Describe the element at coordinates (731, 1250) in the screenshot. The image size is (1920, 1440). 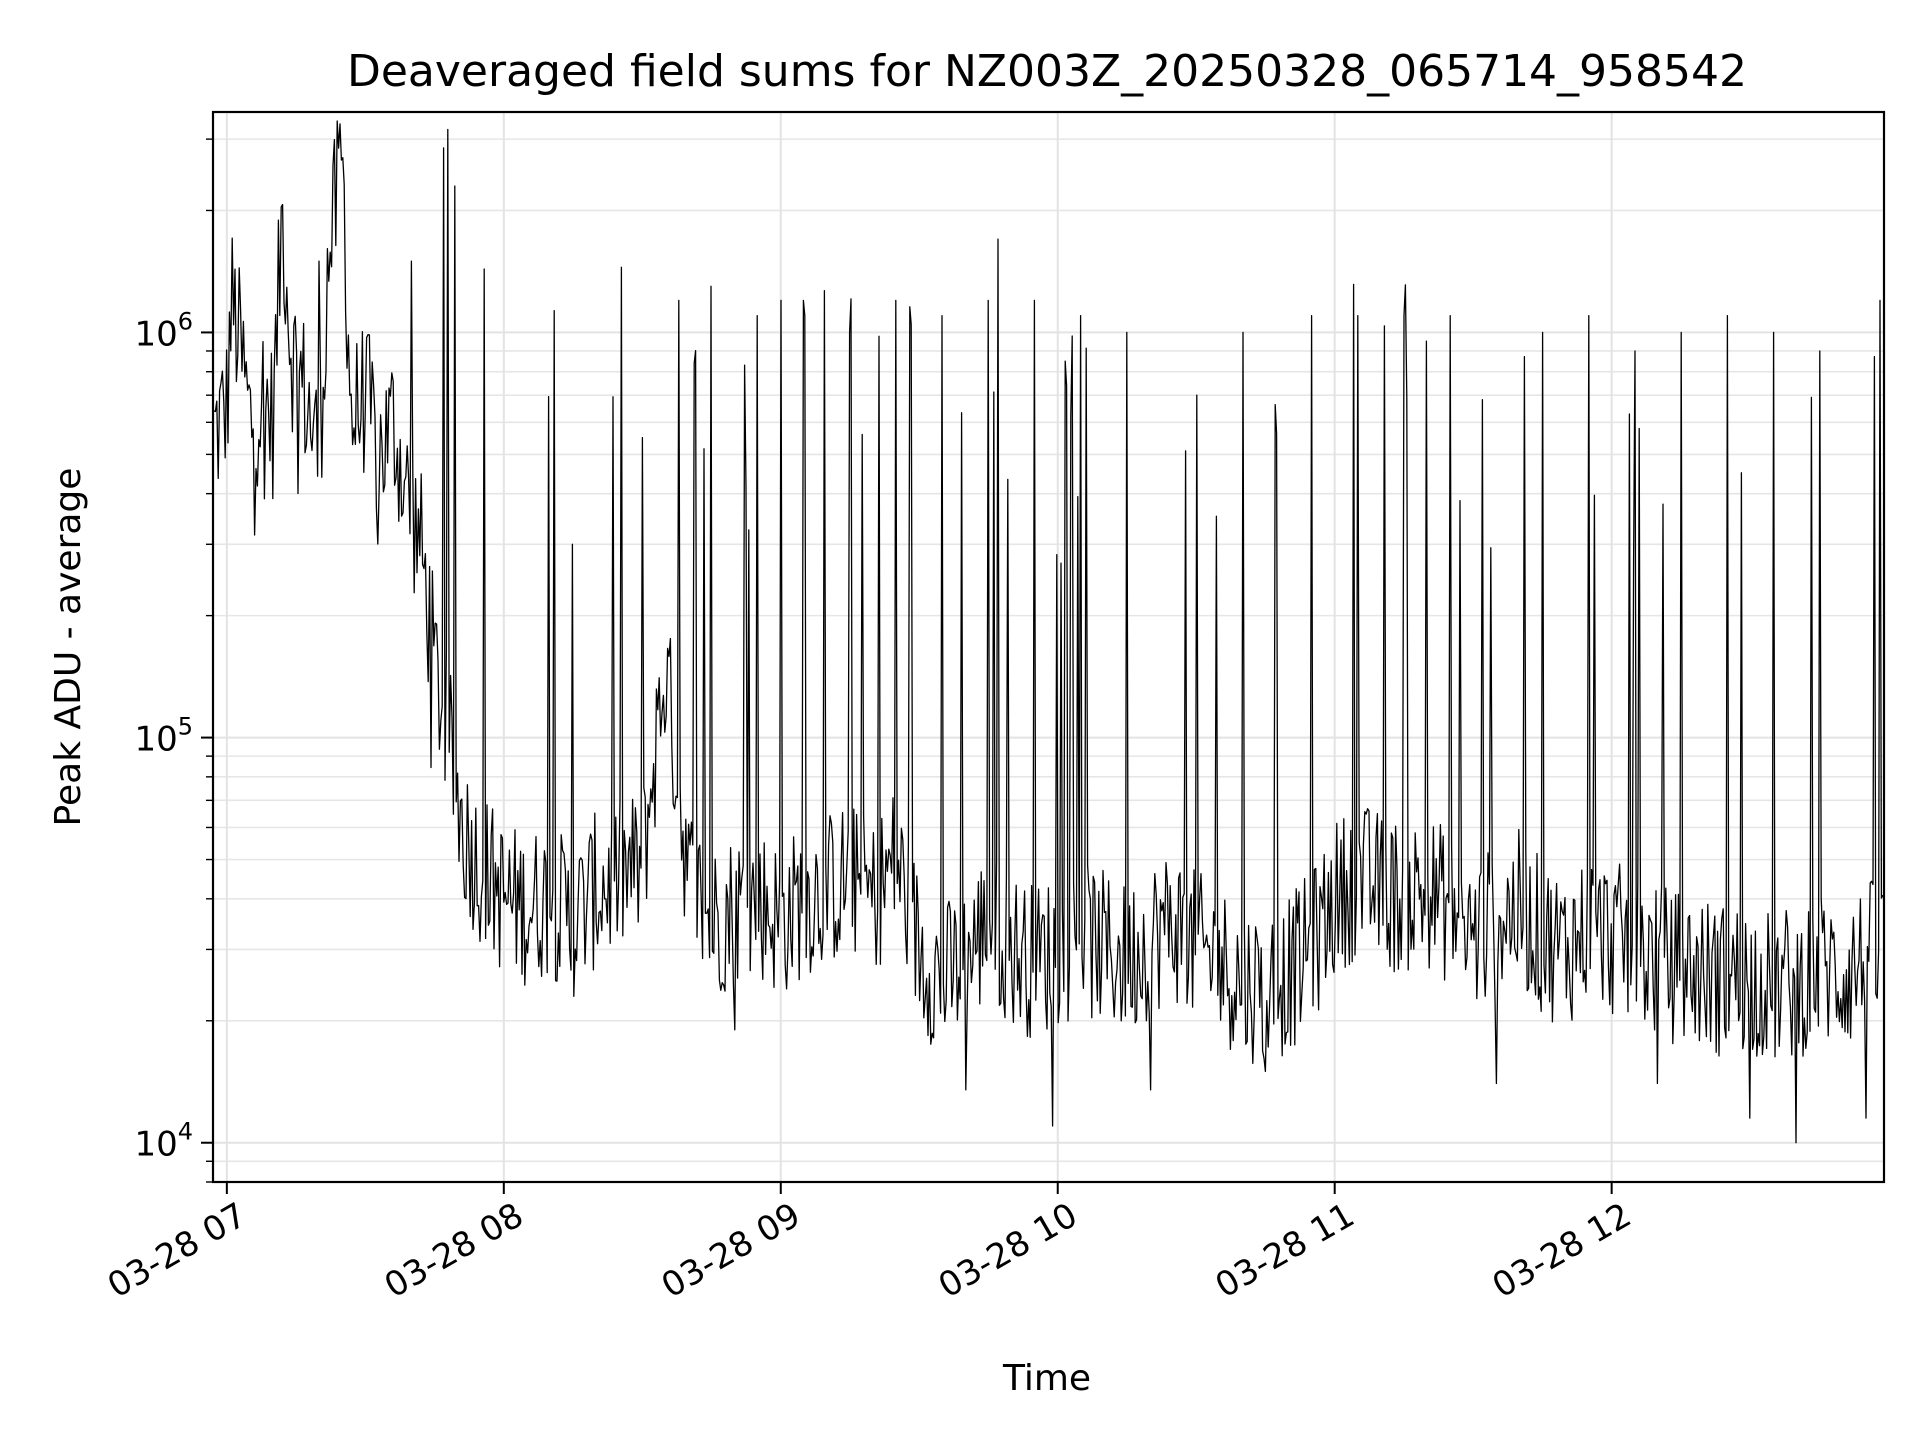
I see `x-tick-label: 03-28 09` at that location.